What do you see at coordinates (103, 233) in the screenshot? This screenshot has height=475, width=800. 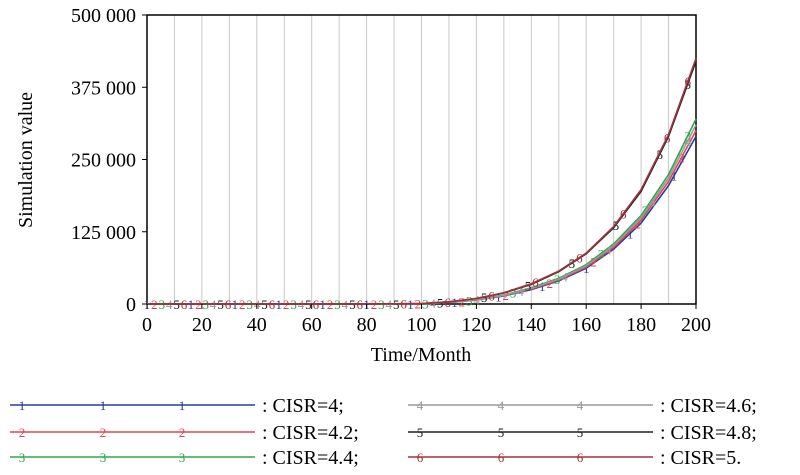 I see `y-tick-label: 125 000` at bounding box center [103, 233].